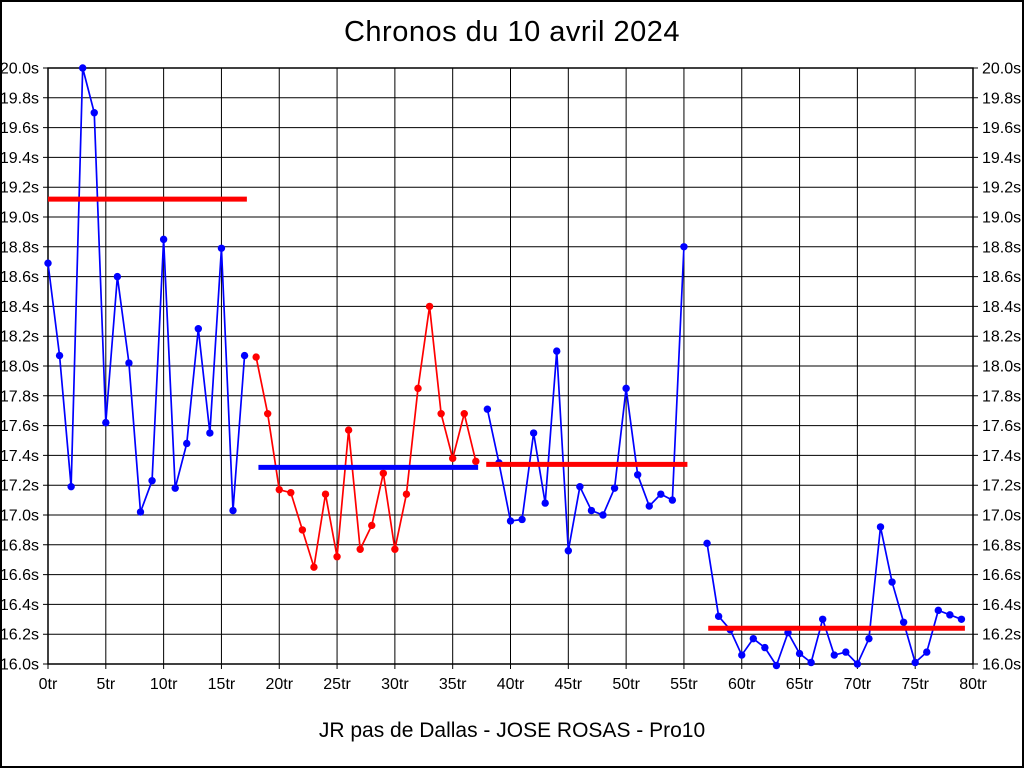  I want to click on y-axis-tick-label-right: 18.6s, so click(1001, 277).